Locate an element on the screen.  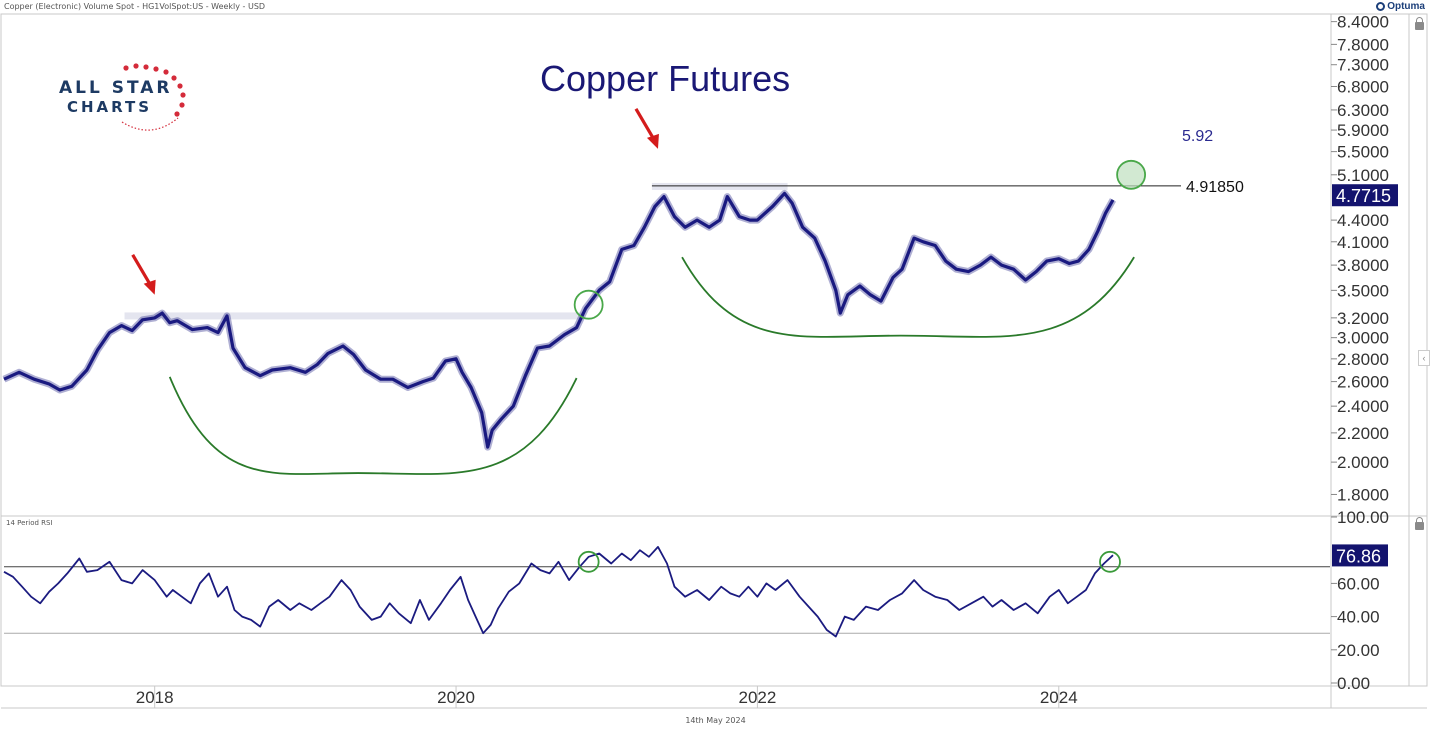
price-y-tick-label: 6.3000 is located at coordinates (1363, 110).